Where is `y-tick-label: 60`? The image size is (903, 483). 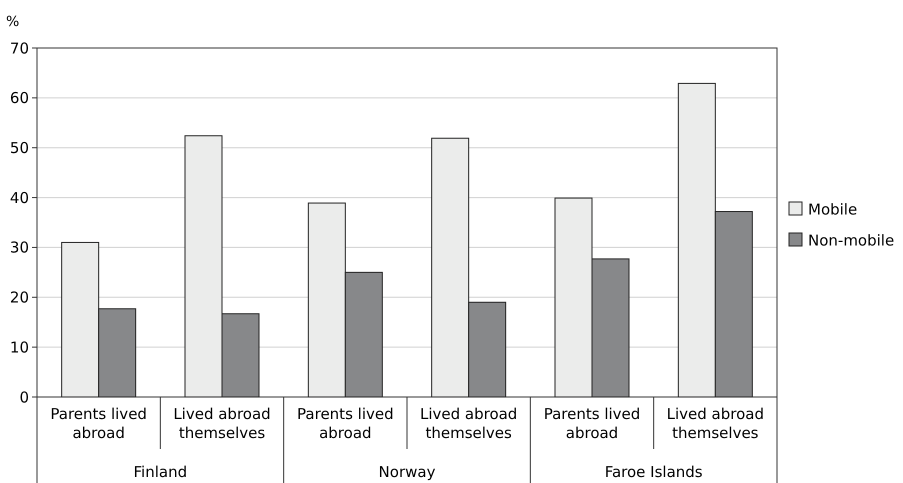
y-tick-label: 60 is located at coordinates (19, 98).